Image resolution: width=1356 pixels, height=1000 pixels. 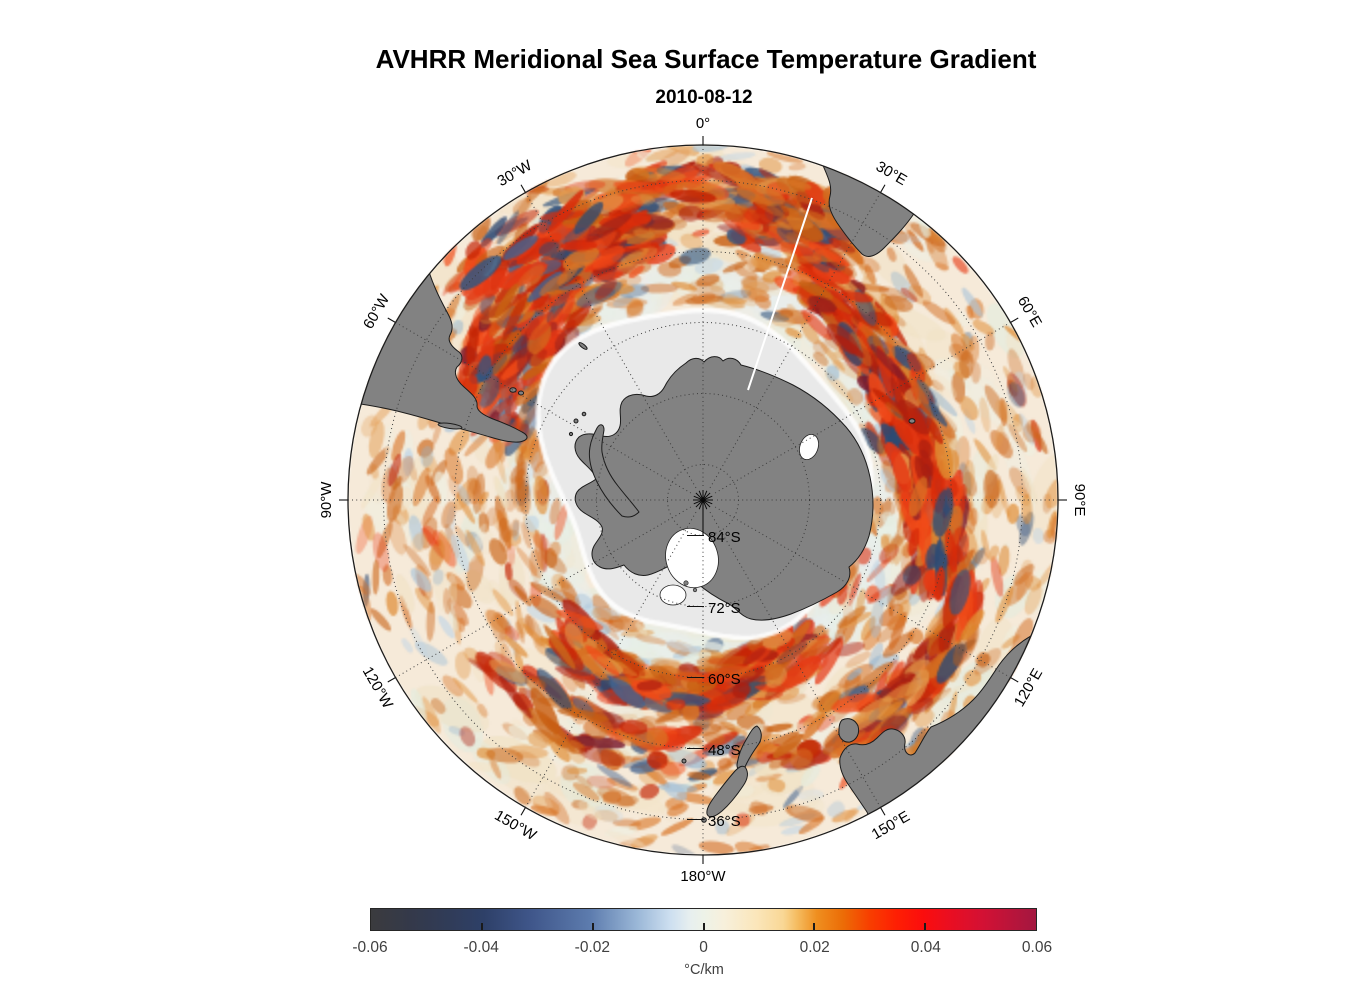 What do you see at coordinates (1037, 947) in the screenshot?
I see `colorbar-tick-label: 0.06` at bounding box center [1037, 947].